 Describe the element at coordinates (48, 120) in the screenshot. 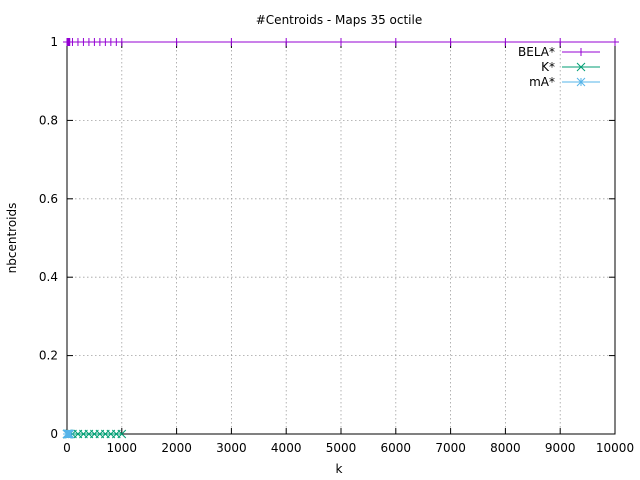

I see `y-tick-label: 0.8` at that location.